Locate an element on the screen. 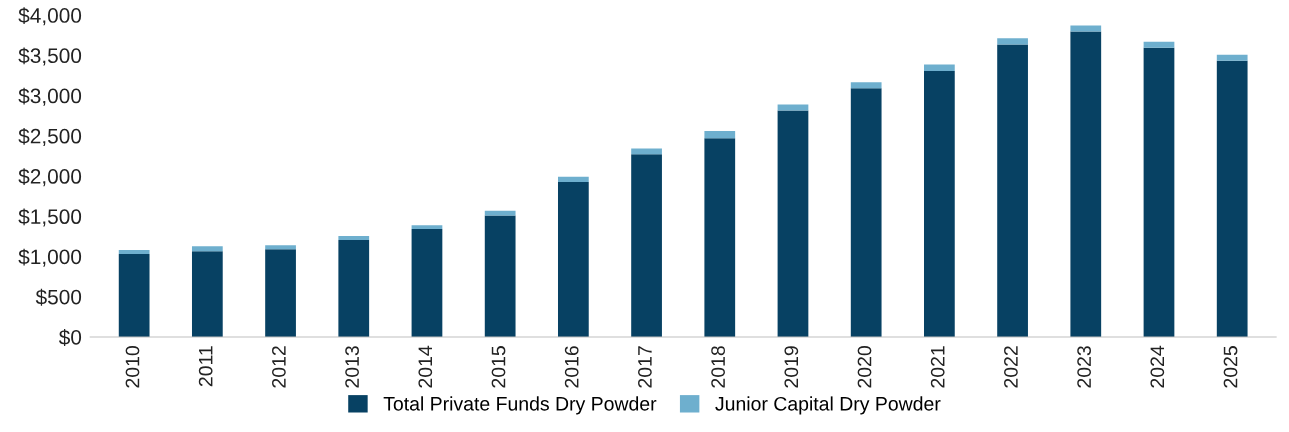  y-tick-label: $3,500 is located at coordinates (50, 56).